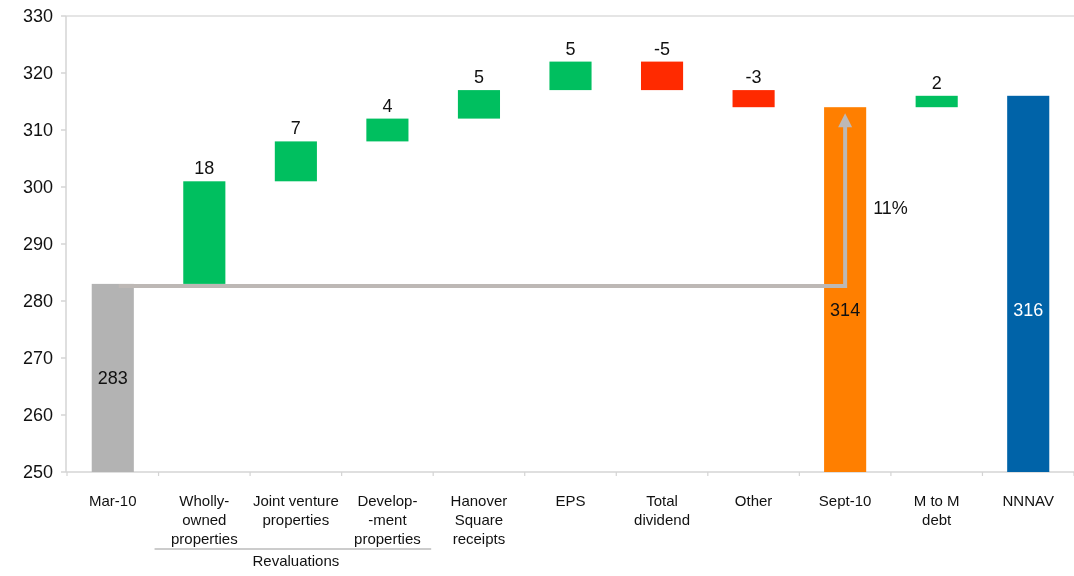  What do you see at coordinates (295, 510) in the screenshot?
I see `x-tick-label: Joint venture properties` at bounding box center [295, 510].